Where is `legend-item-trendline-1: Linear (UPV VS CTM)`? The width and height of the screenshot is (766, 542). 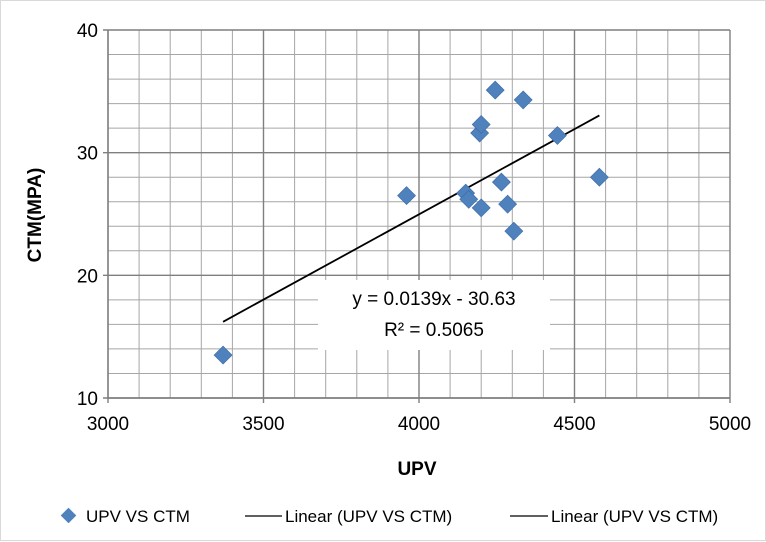 legend-item-trendline-1: Linear (UPV VS CTM) is located at coordinates (348, 516).